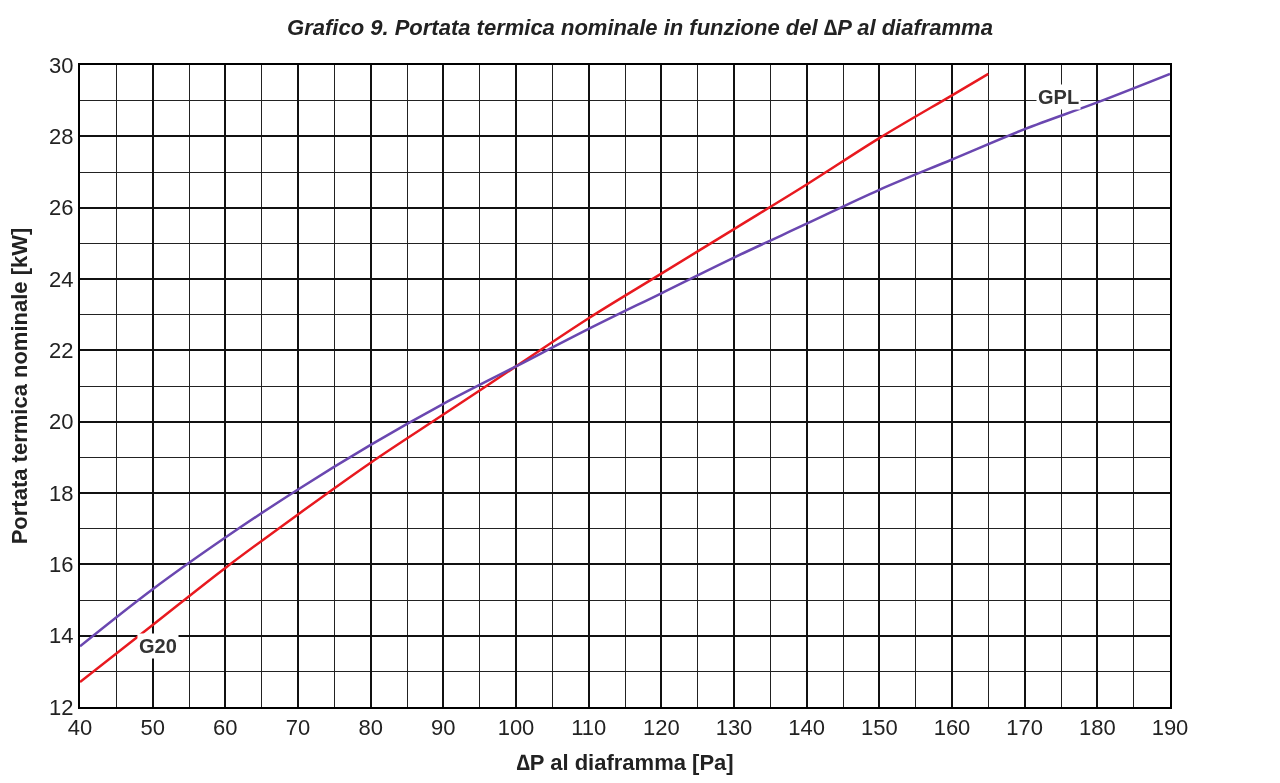 The width and height of the screenshot is (1280, 783). What do you see at coordinates (61, 65) in the screenshot?
I see `y-tick-label: 30` at bounding box center [61, 65].